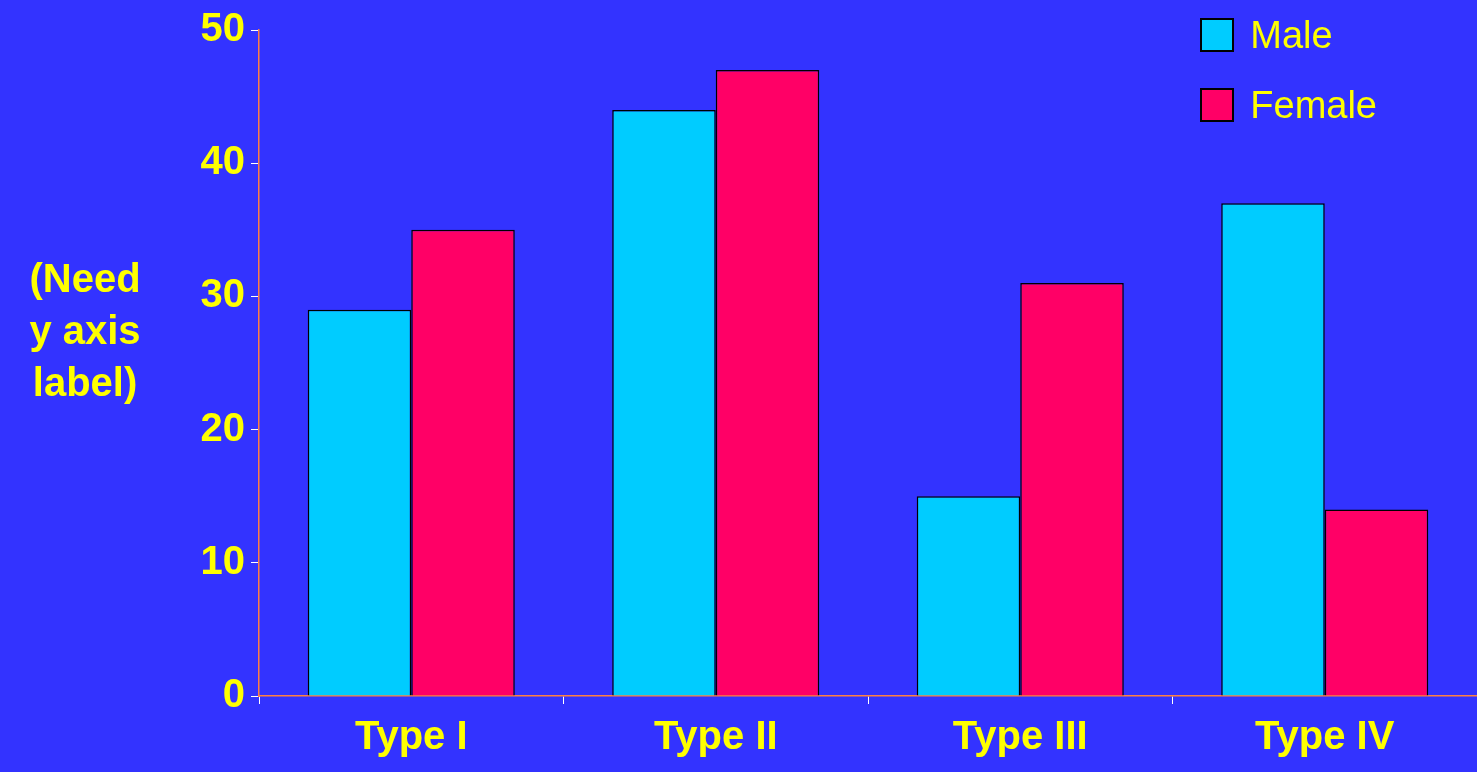 The image size is (1477, 772). What do you see at coordinates (222, 559) in the screenshot?
I see `y-tick-label: 10` at bounding box center [222, 559].